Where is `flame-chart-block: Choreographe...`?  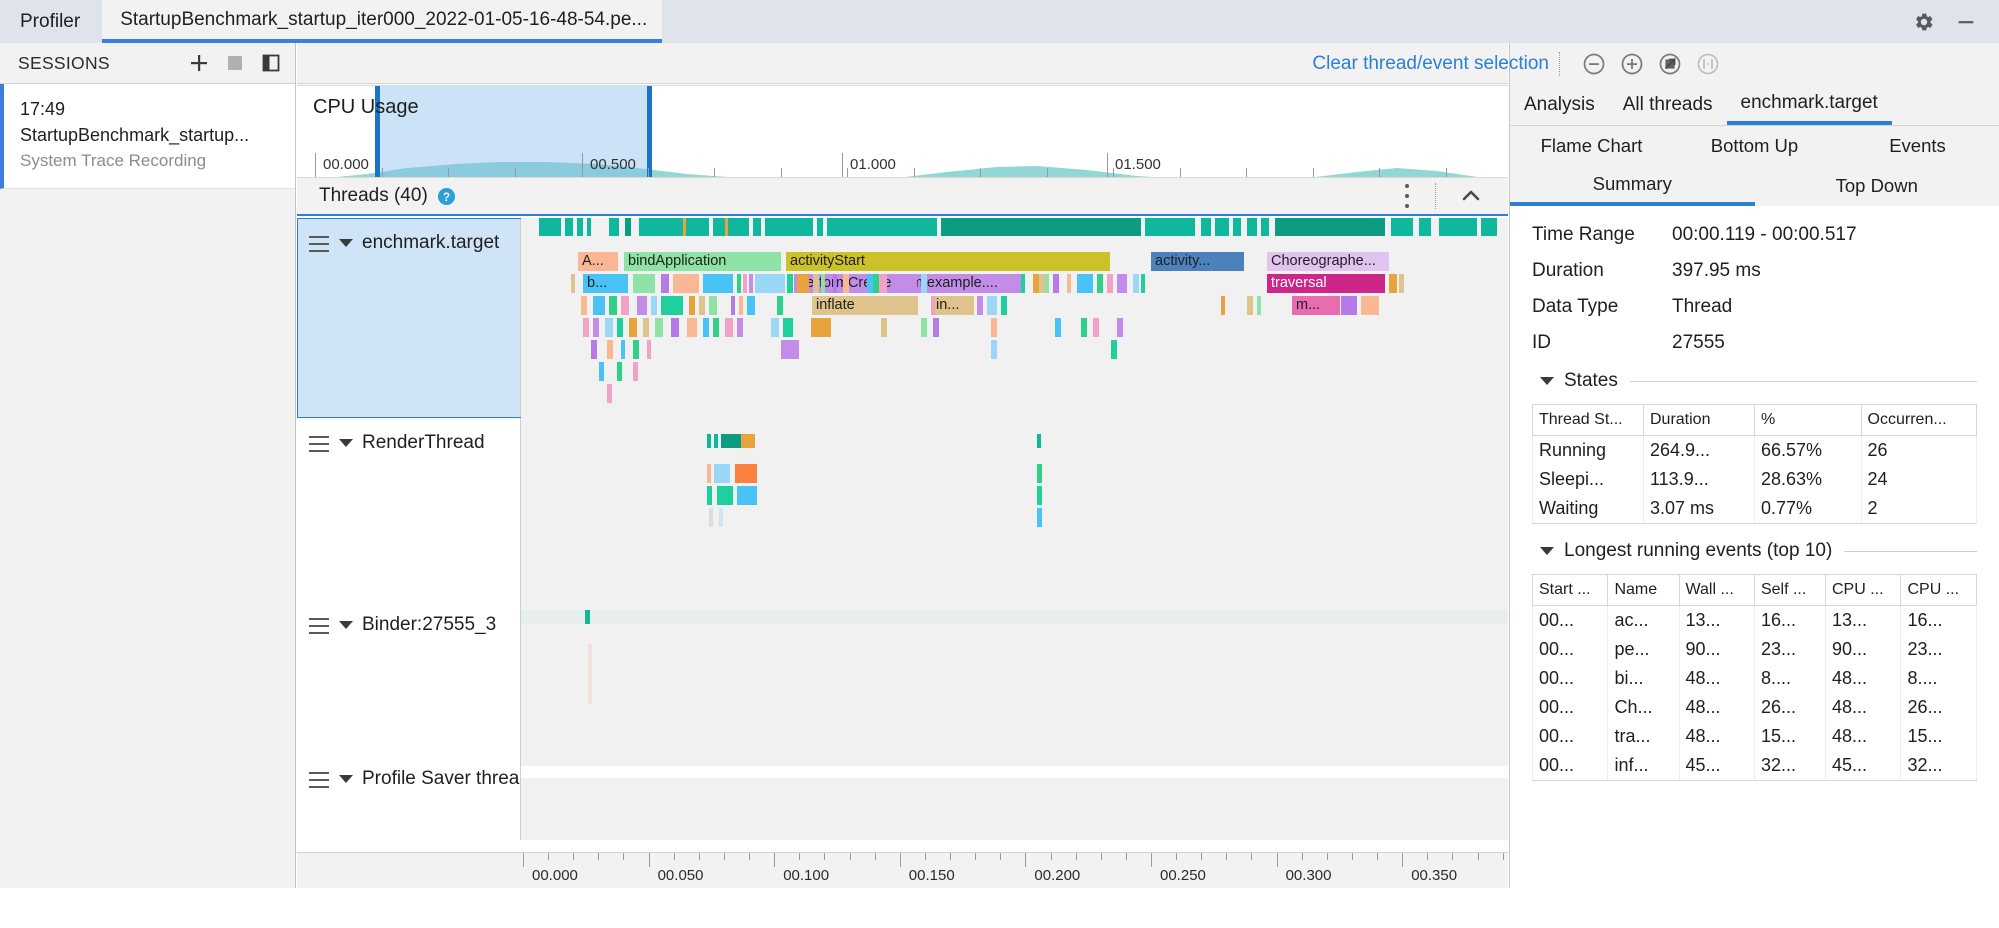 flame-chart-block: Choreographe... is located at coordinates (1328, 261).